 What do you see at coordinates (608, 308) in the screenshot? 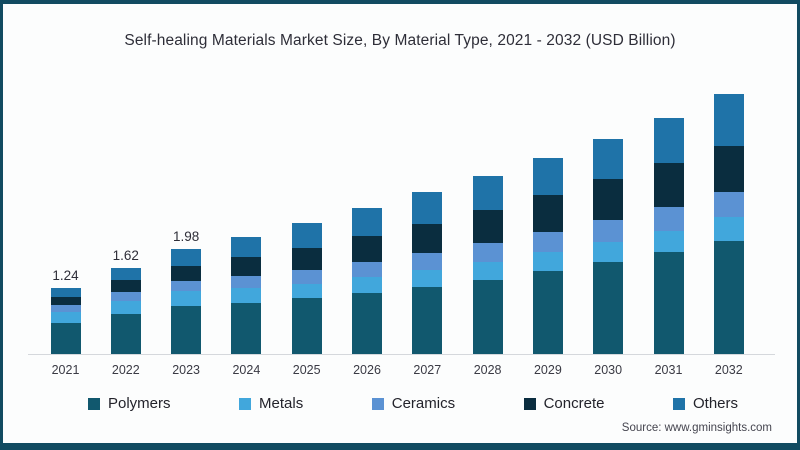
I see `bar-segment-2030-polymers` at bounding box center [608, 308].